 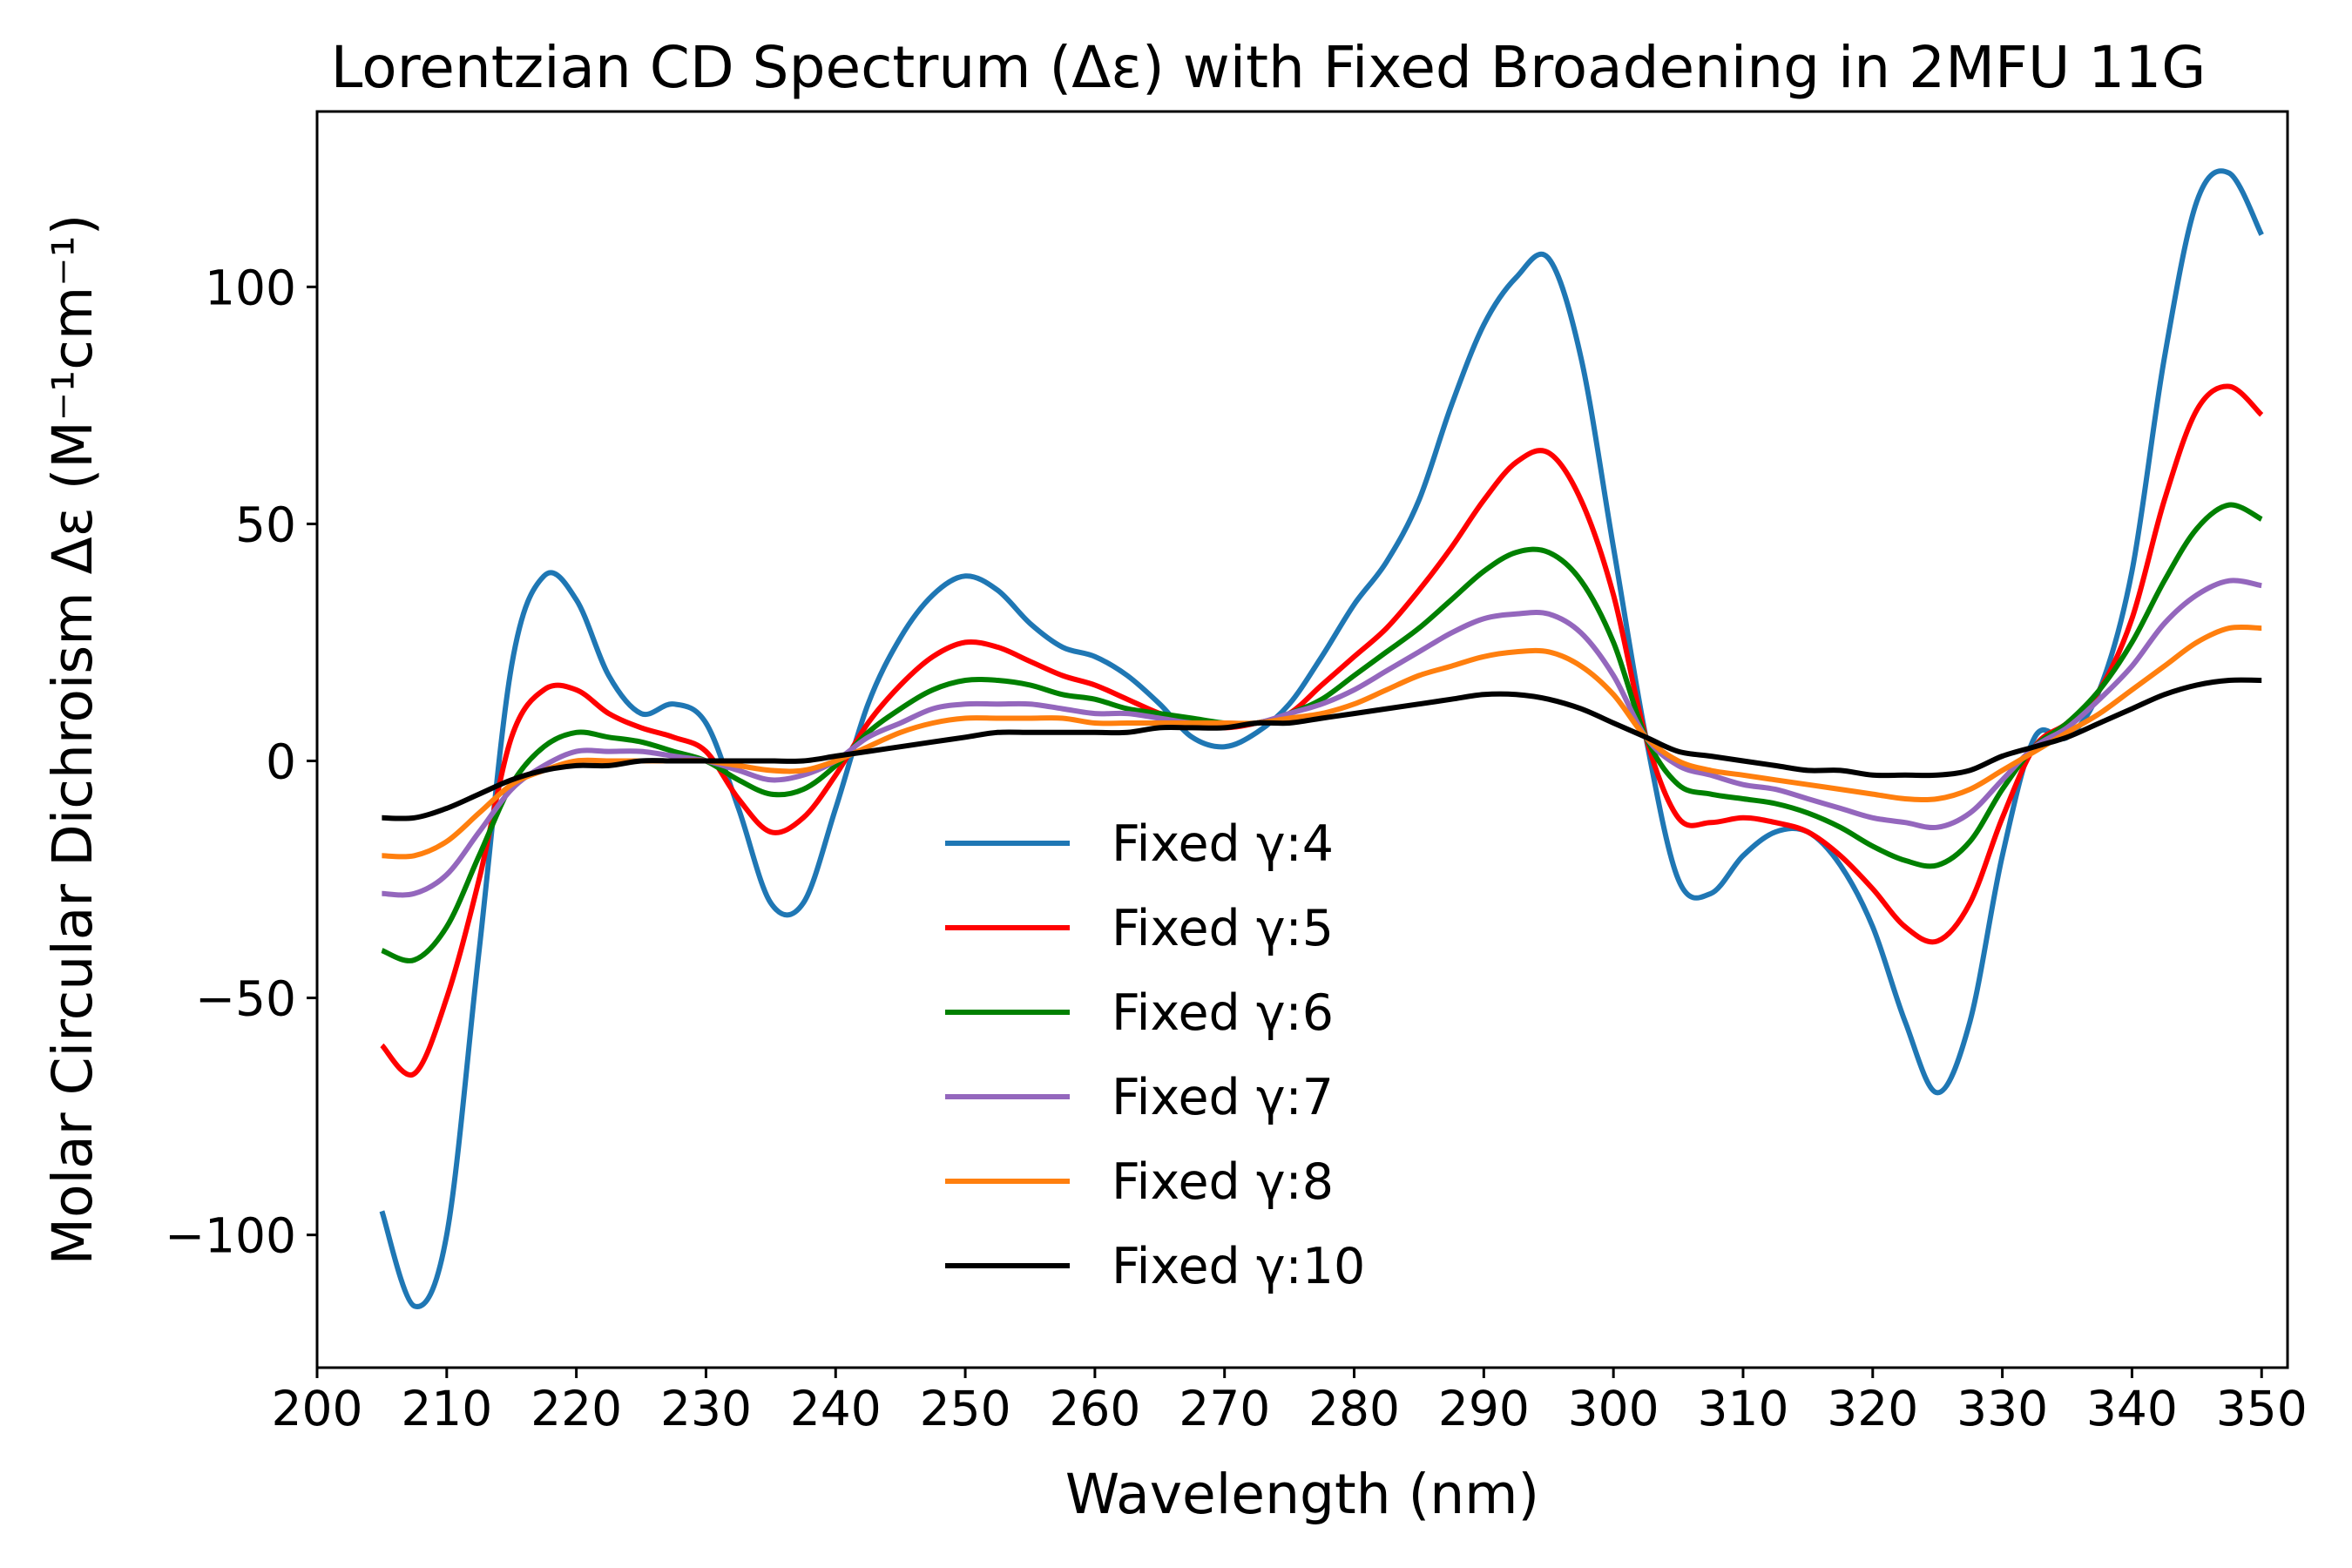 I want to click on x-tick-label: 250, so click(x=965, y=1408).